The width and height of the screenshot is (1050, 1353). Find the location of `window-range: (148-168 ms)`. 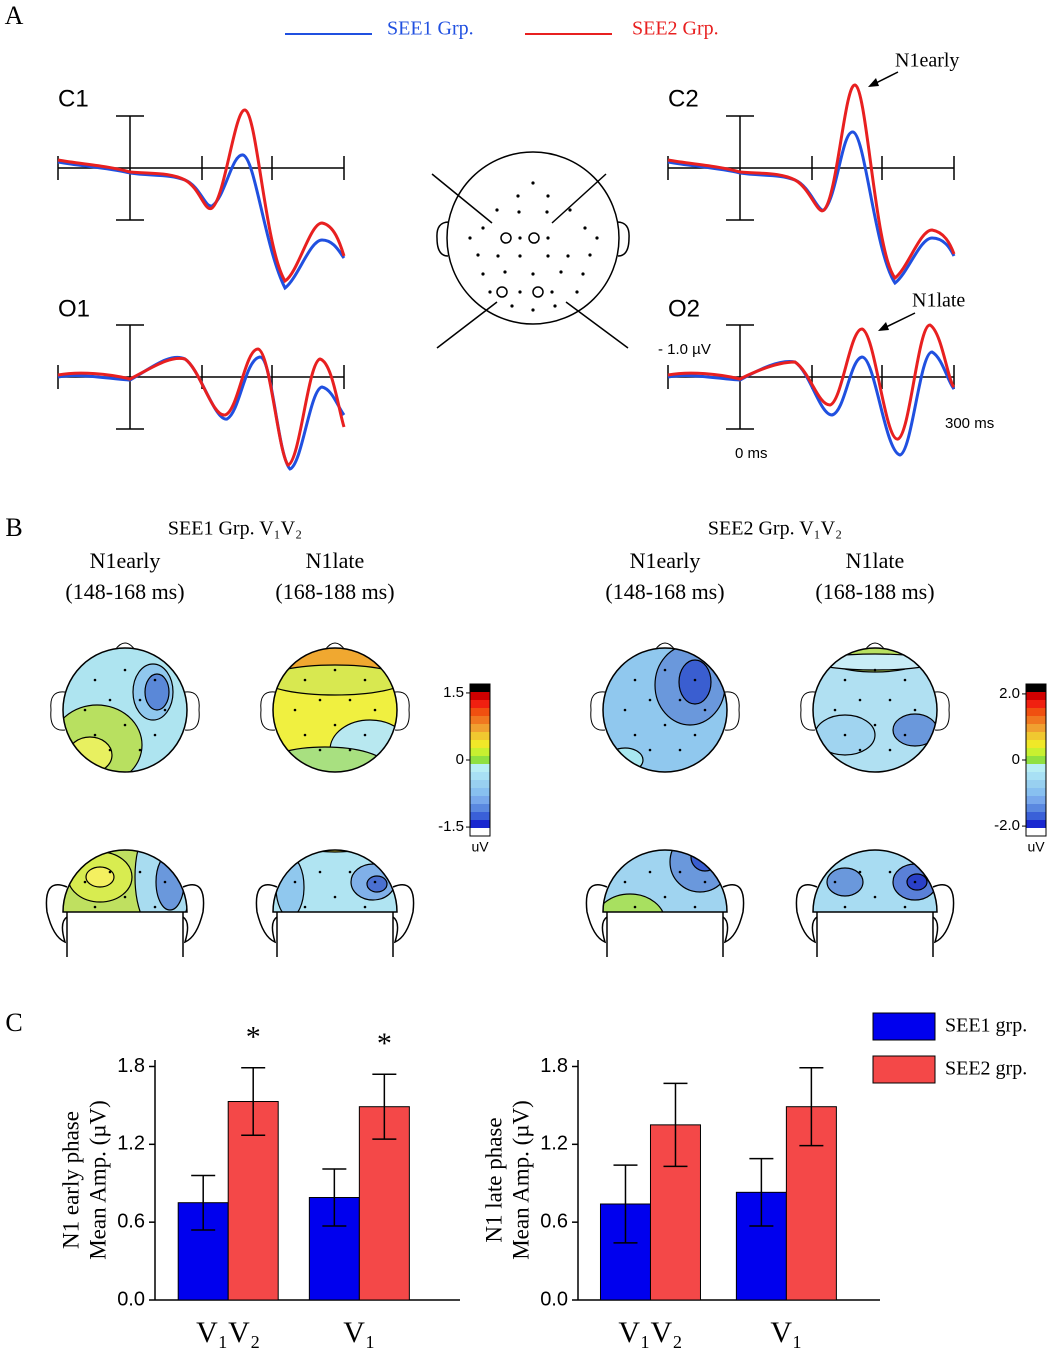

window-range: (148-168 ms) is located at coordinates (664, 591).